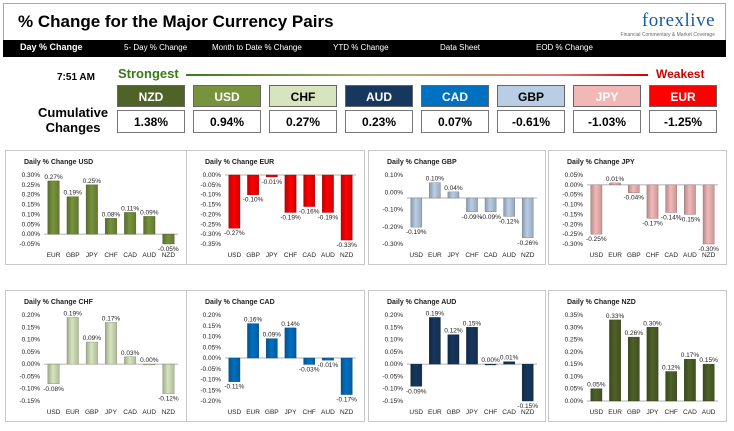 The height and width of the screenshot is (431, 734). I want to click on tab-5-day-change: 5- Day % Change, so click(156, 47).